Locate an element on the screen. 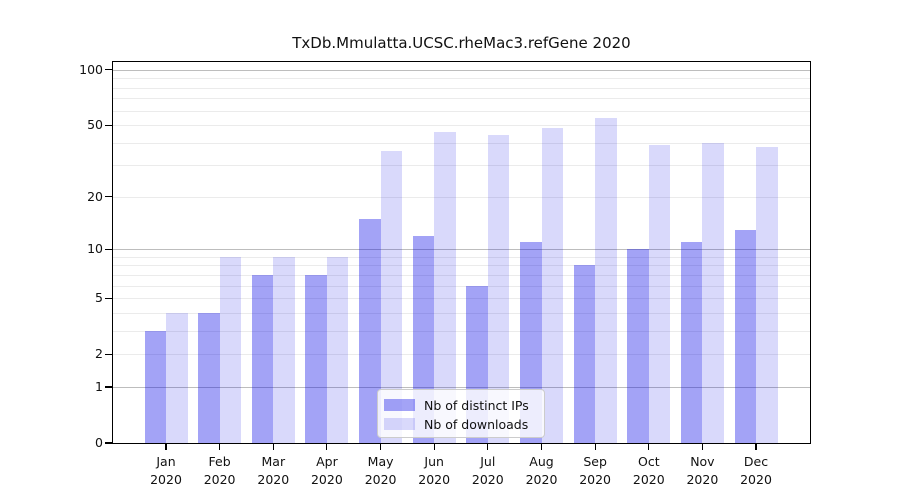  y-tick-label-100: 100 is located at coordinates (91, 69).